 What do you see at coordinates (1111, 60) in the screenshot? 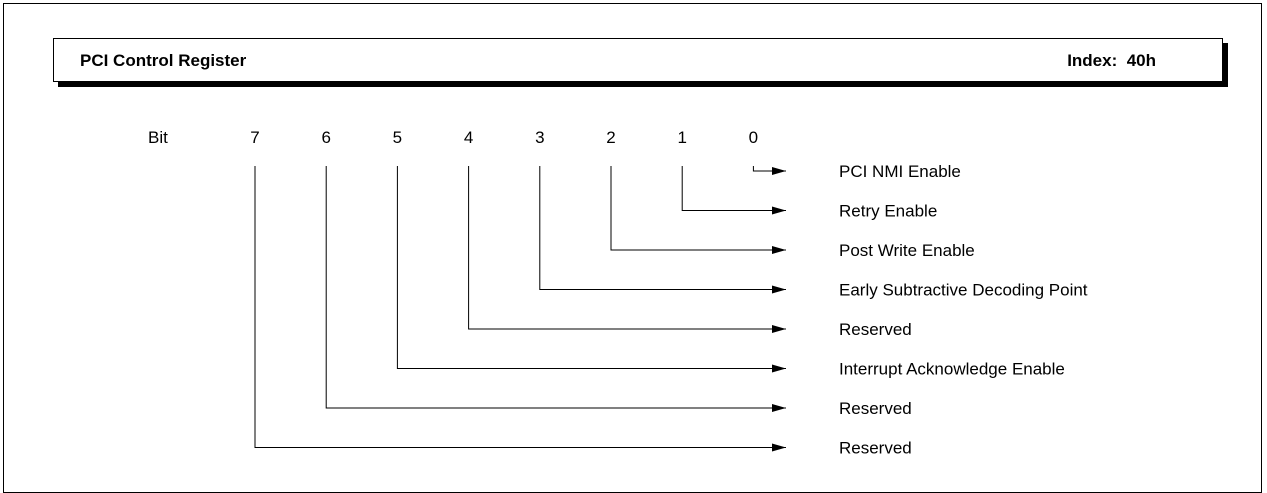
I see `register-index: Index: 40h` at bounding box center [1111, 60].